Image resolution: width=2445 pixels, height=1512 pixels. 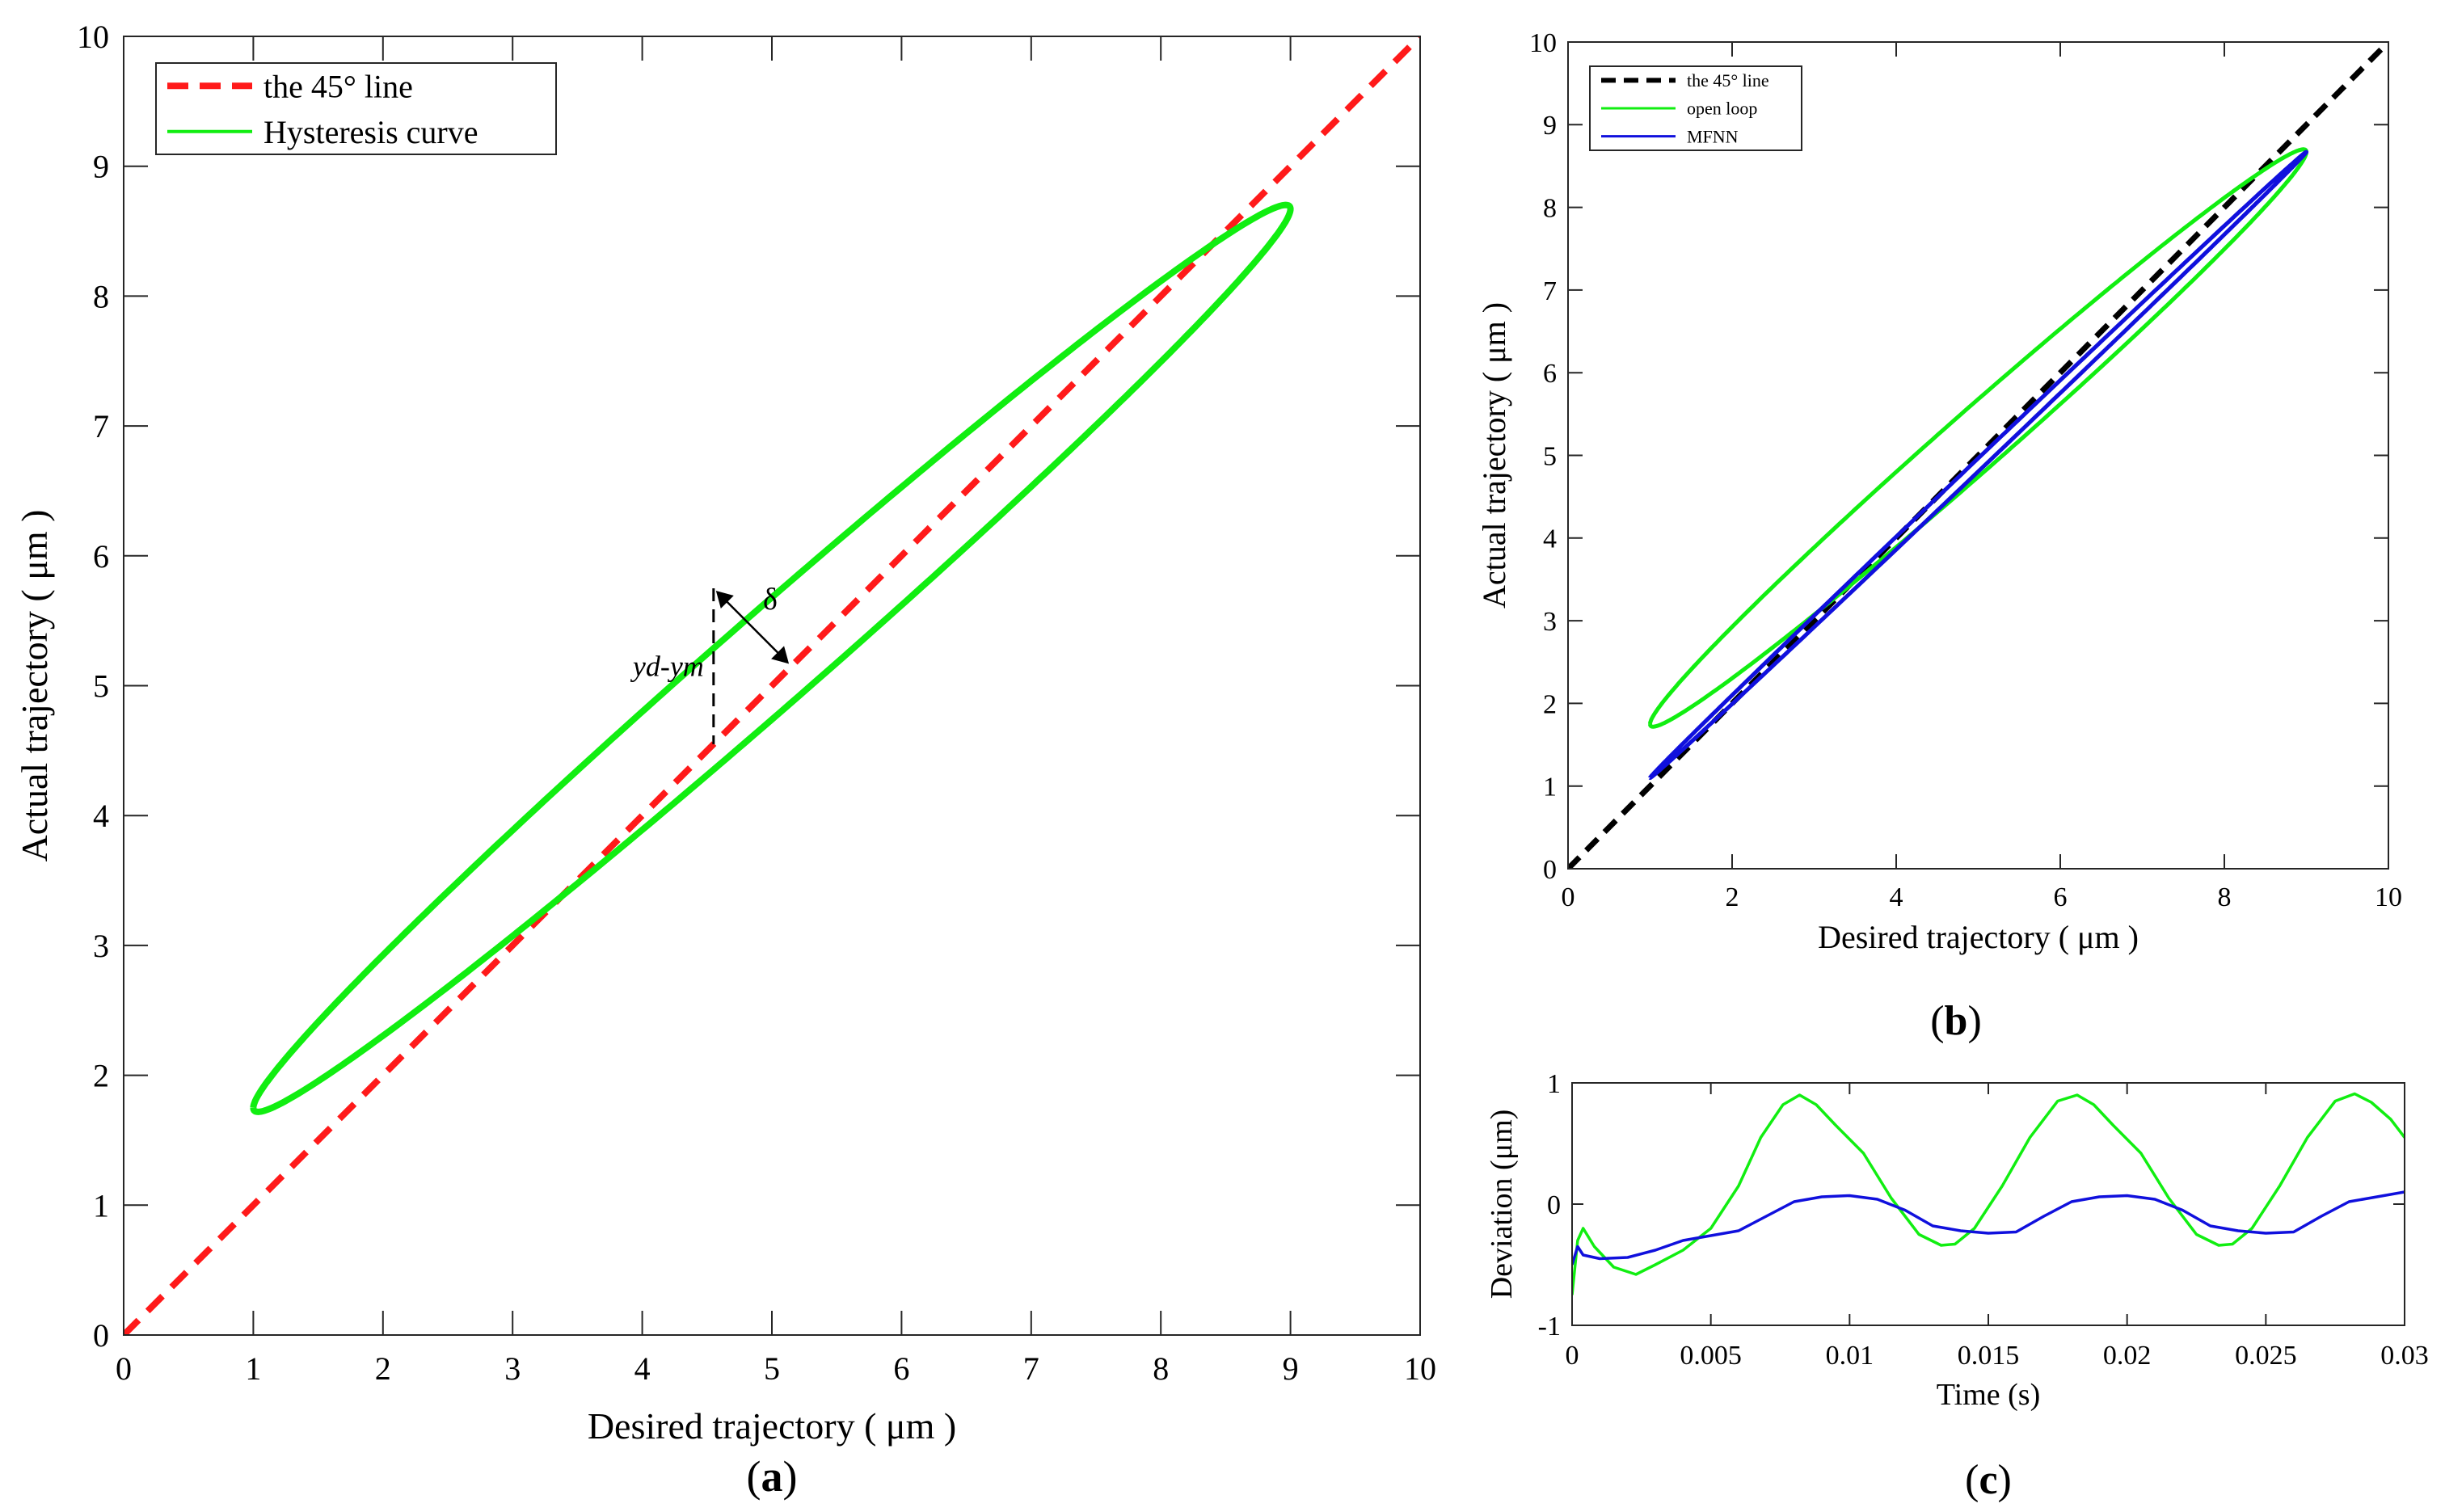 I want to click on x-axis-label: Time (s), so click(x=1989, y=1395).